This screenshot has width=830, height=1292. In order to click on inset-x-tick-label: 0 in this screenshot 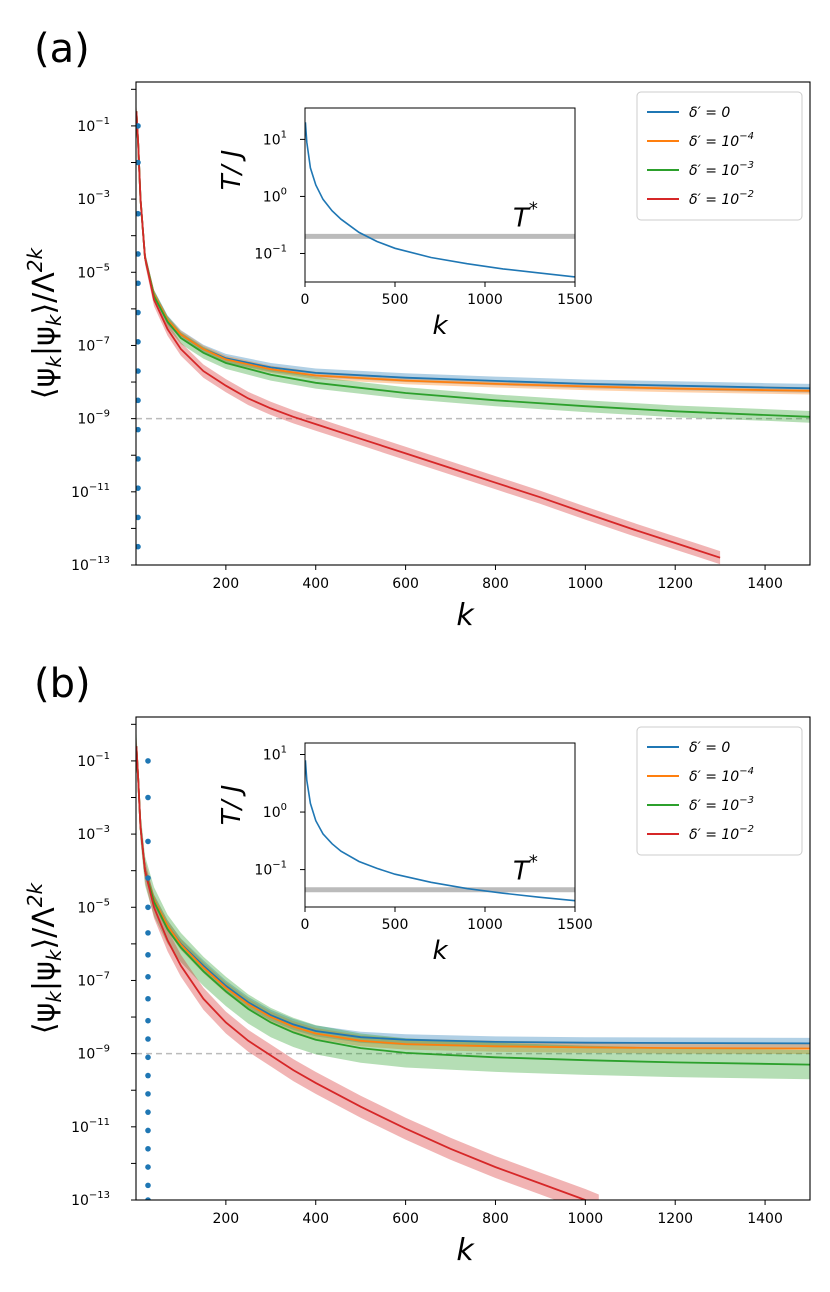, I will do `click(305, 925)`.